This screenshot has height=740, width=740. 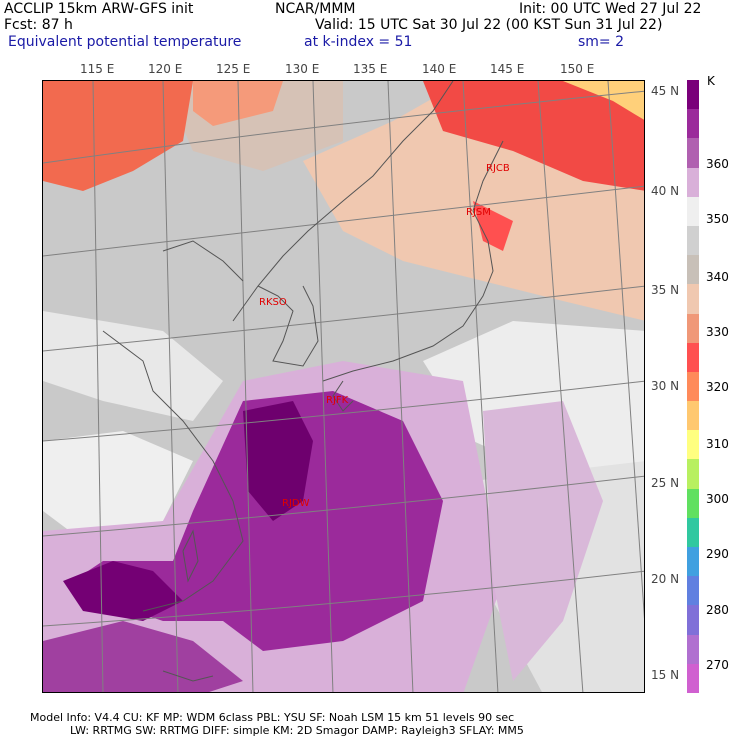 I want to click on lon-label: 125 E, so click(x=233, y=69).